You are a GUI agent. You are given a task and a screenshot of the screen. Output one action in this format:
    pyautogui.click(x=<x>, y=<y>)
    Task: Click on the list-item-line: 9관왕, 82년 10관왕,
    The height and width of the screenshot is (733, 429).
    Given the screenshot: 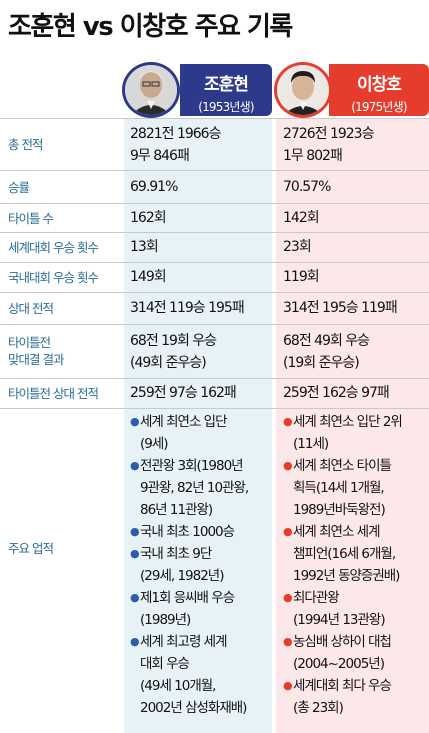 What is the action you would take?
    pyautogui.click(x=194, y=488)
    